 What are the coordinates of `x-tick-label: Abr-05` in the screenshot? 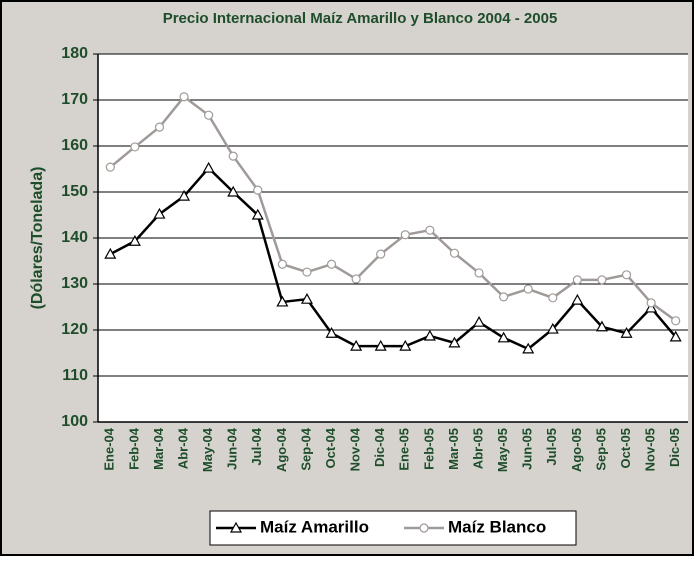 It's located at (477, 448).